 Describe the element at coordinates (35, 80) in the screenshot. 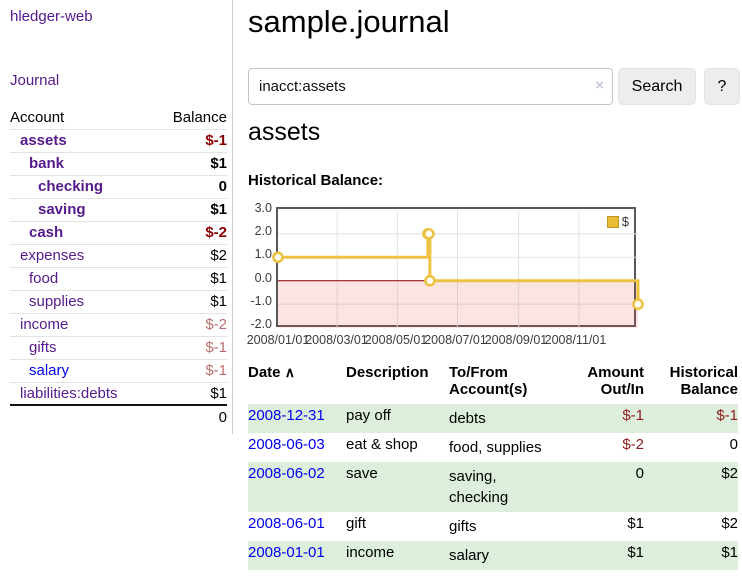

I see `nav-journal-link: Journal` at that location.